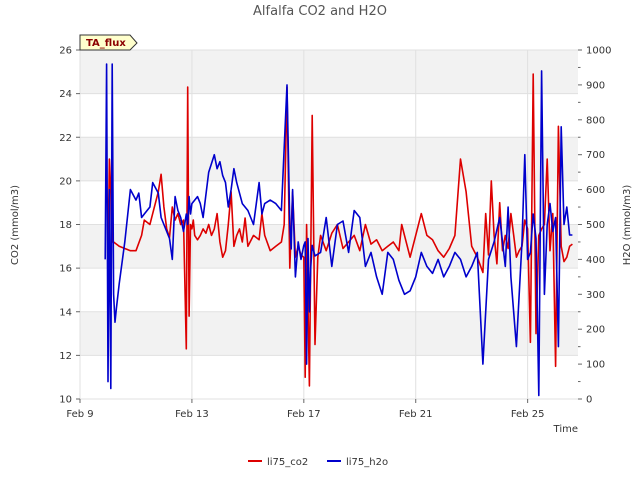  I want to click on y2-tick-label: 100, so click(595, 365).